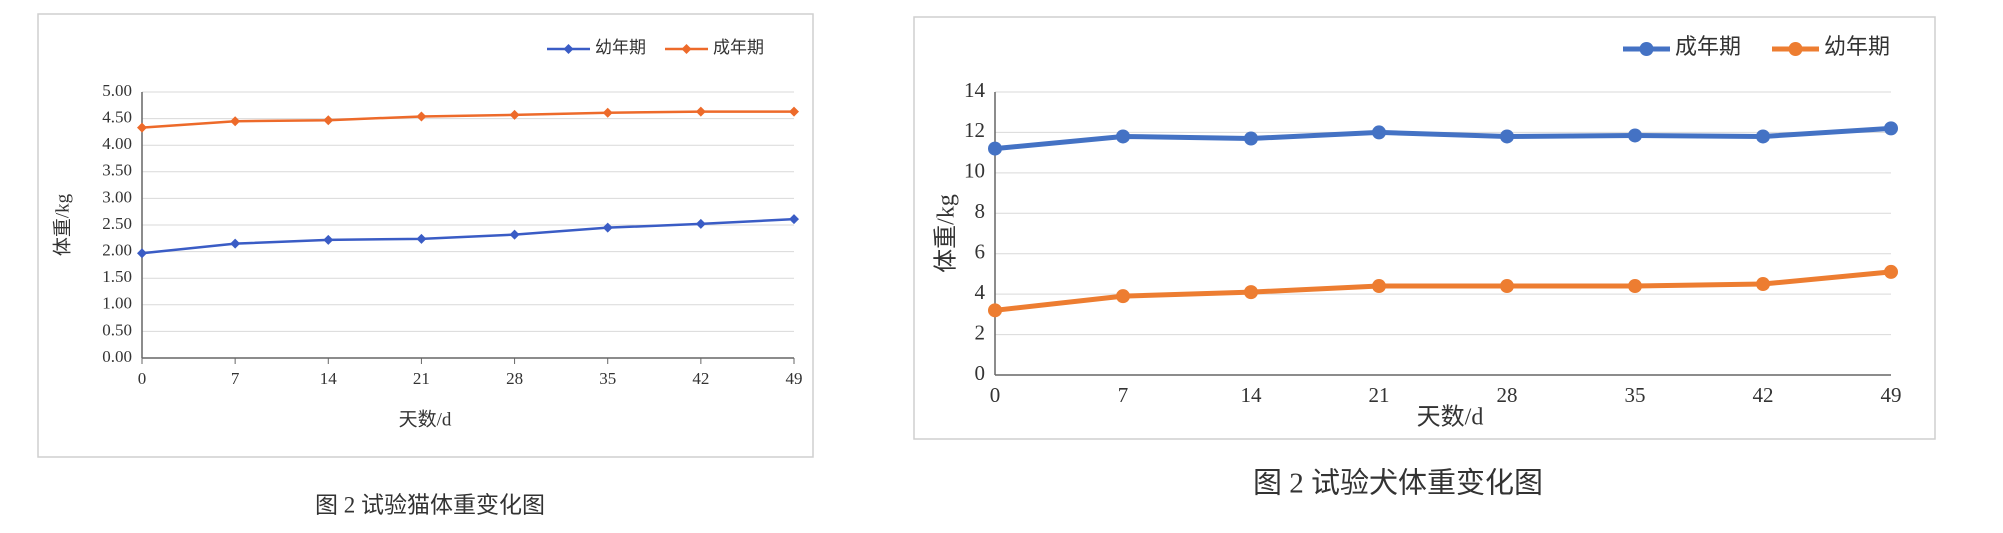 The image size is (2003, 533). What do you see at coordinates (117, 276) in the screenshot?
I see `y-tick-label: 1.50` at bounding box center [117, 276].